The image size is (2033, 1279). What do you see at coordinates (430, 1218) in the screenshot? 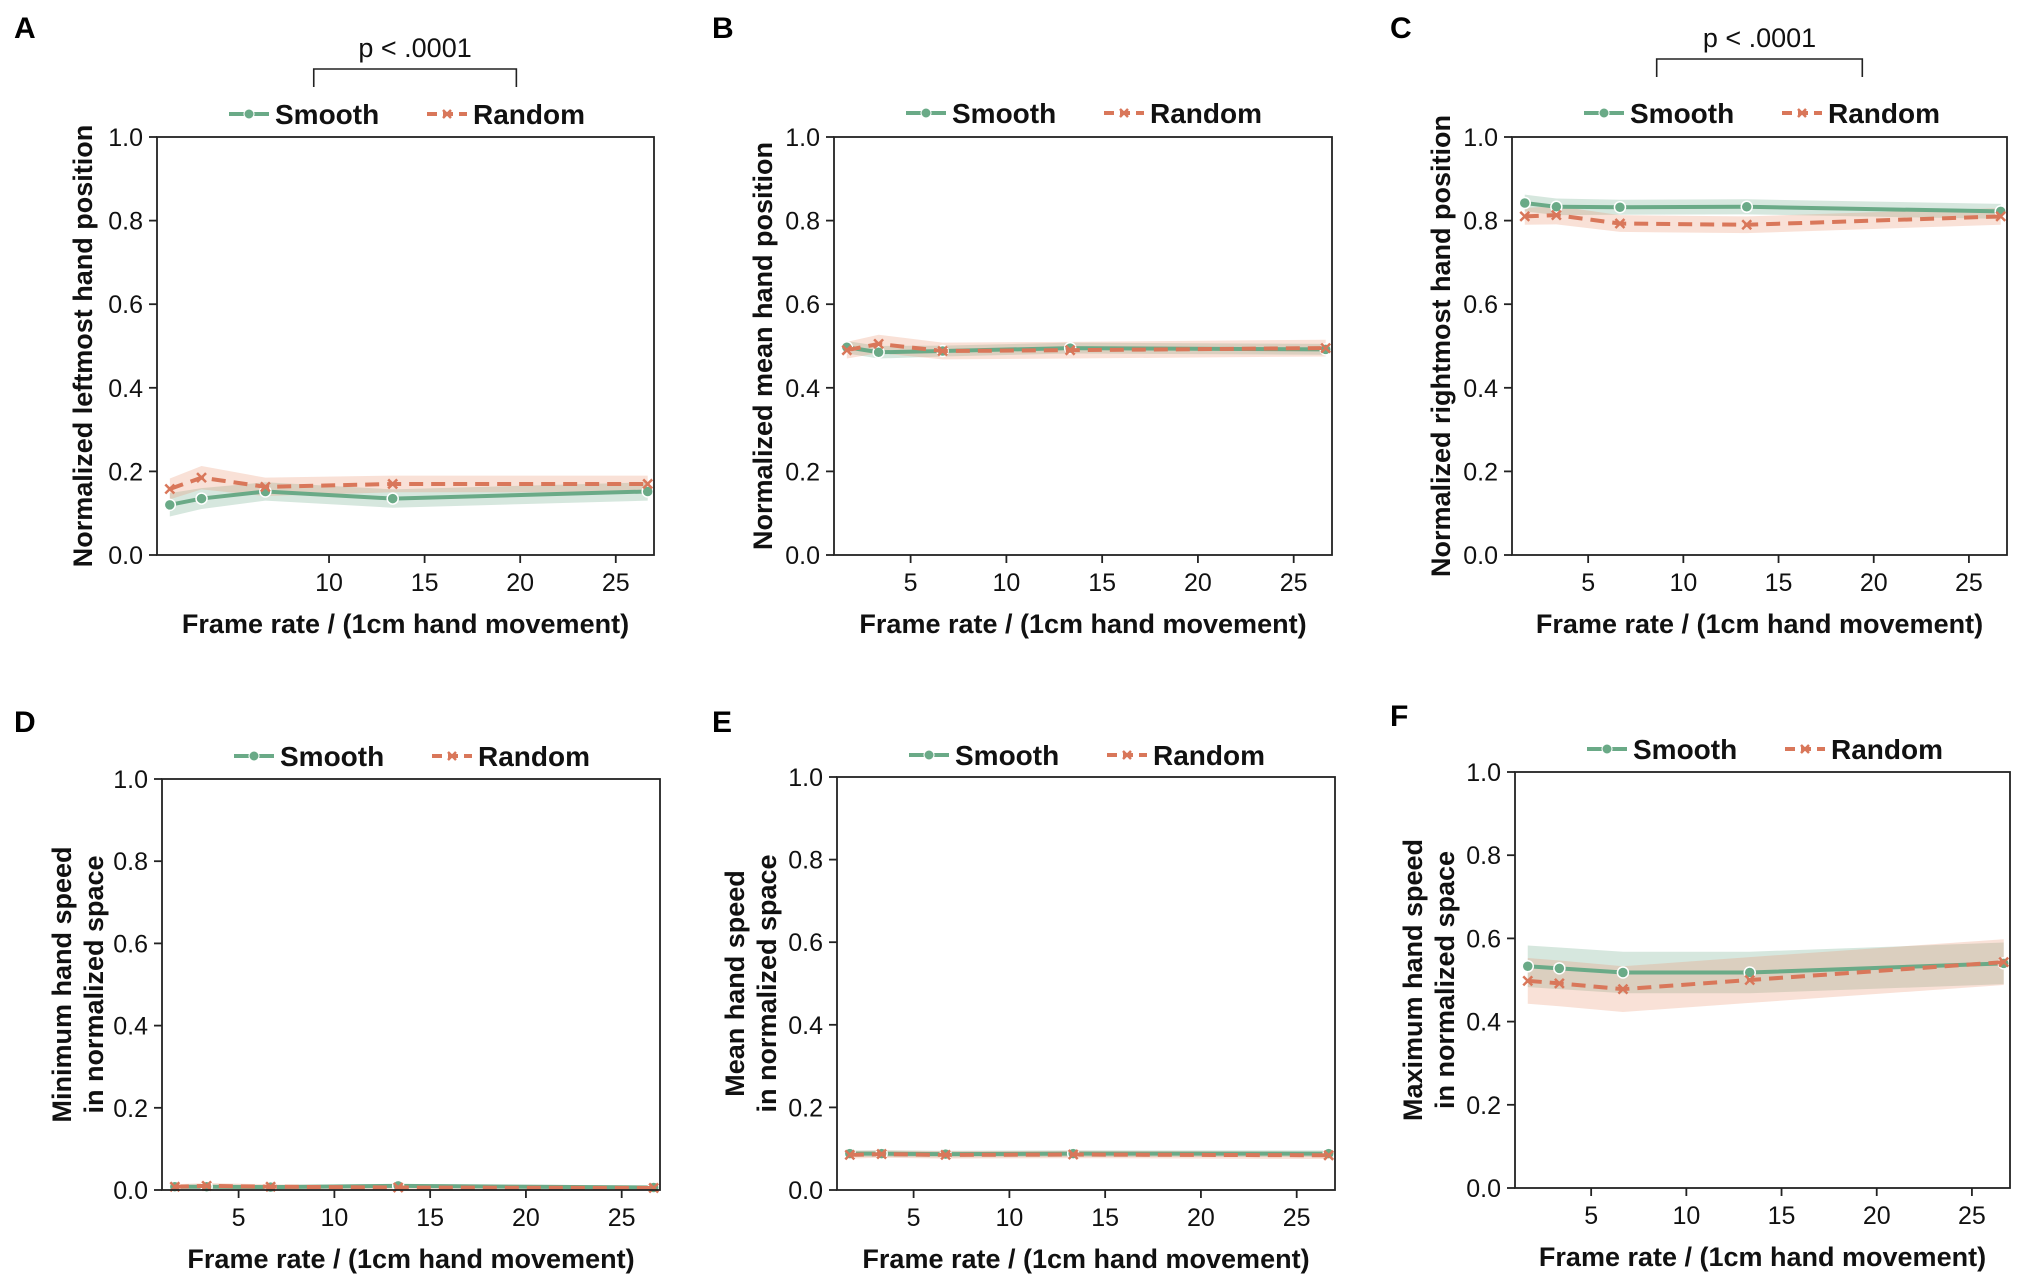
I see `xtick-label-d-2: 15` at bounding box center [430, 1218].